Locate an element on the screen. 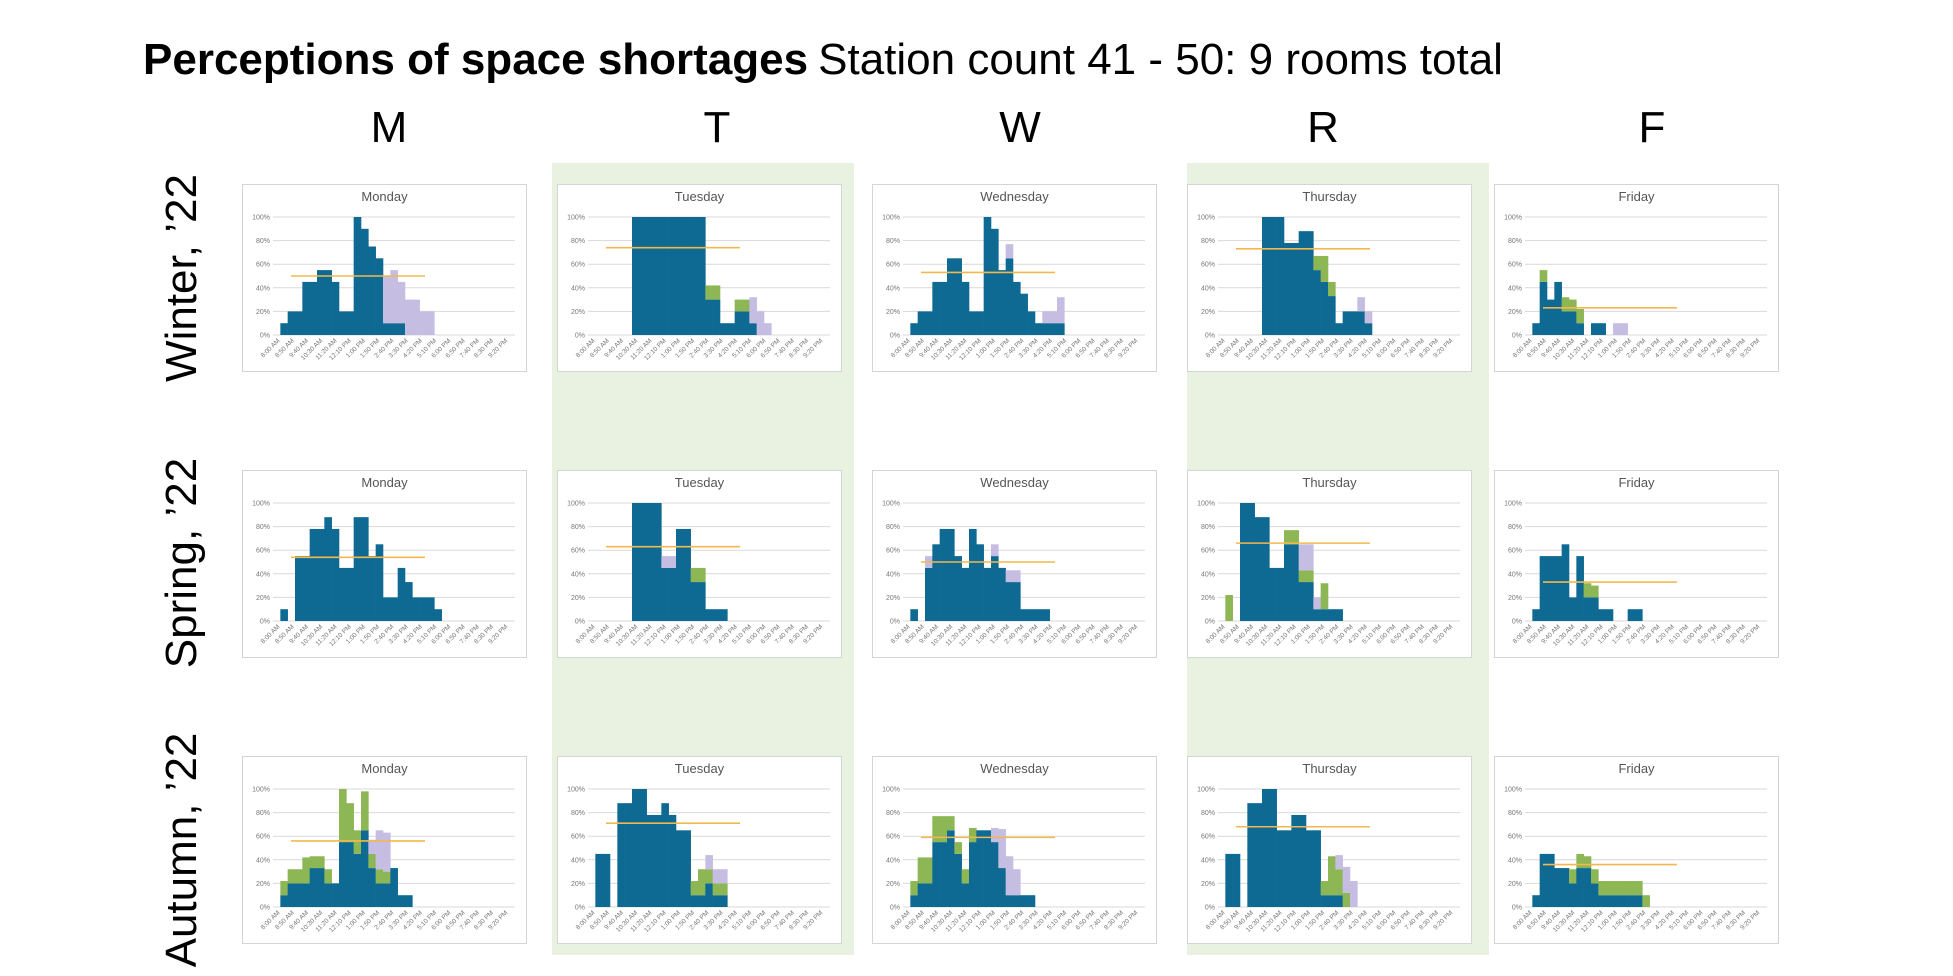 The width and height of the screenshot is (1953, 976). season-label-autumn: Autumn, ’22 is located at coordinates (181, 850).